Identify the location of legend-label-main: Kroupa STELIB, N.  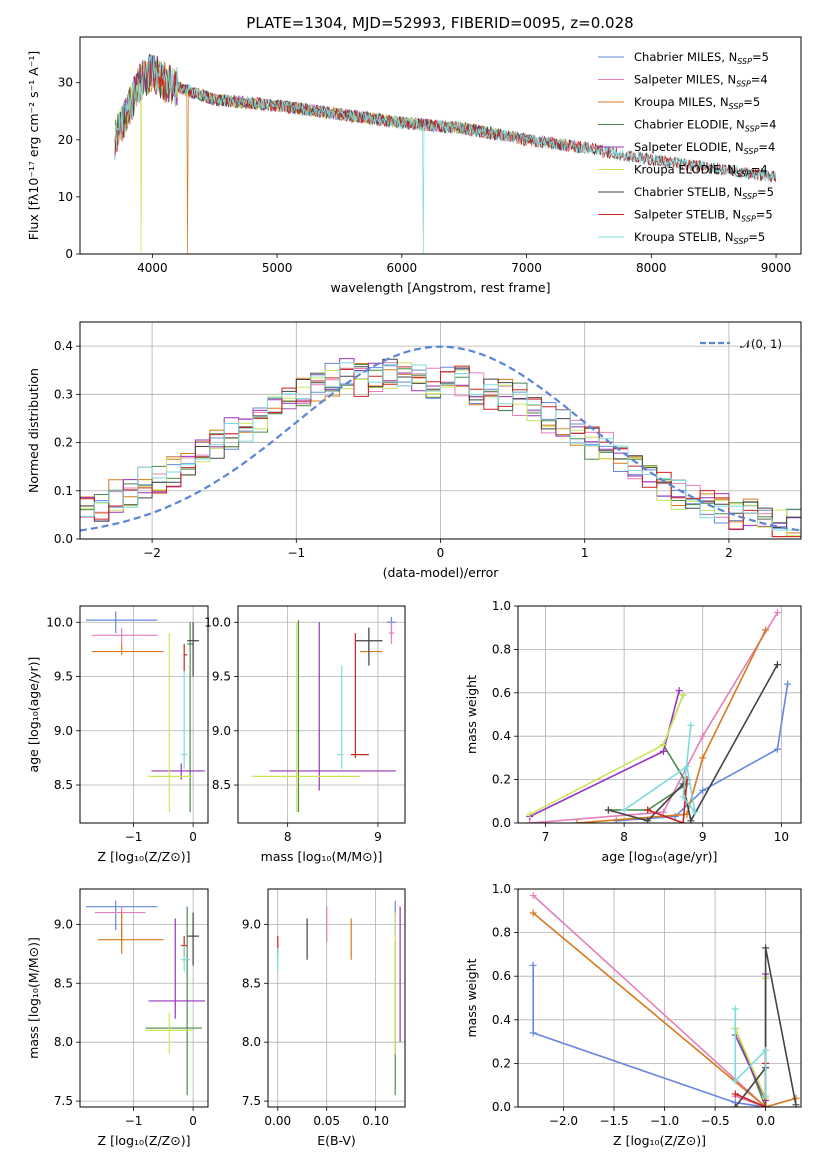
(684, 237).